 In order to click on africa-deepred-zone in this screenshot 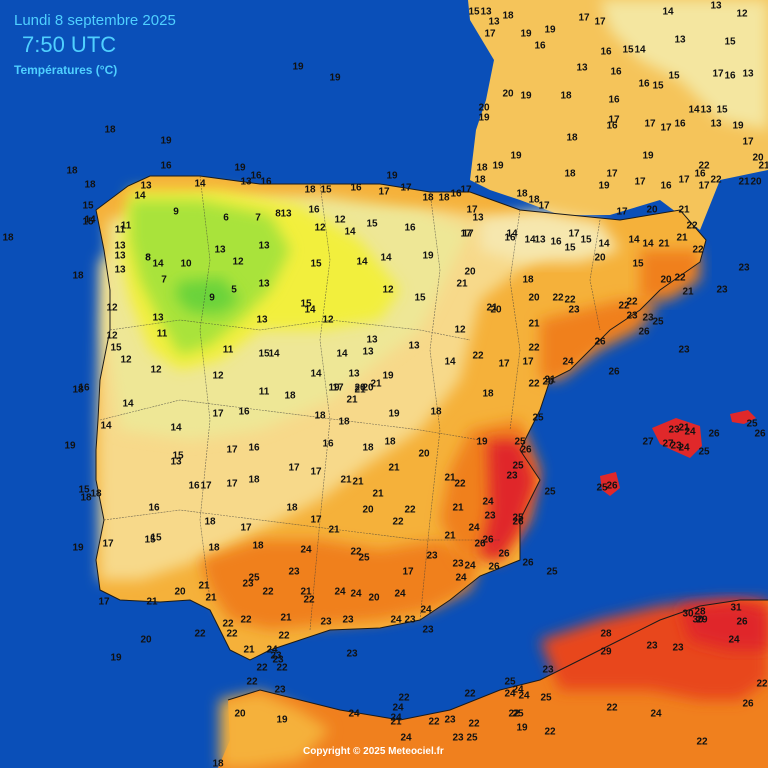, I will do `click(724, 626)`.